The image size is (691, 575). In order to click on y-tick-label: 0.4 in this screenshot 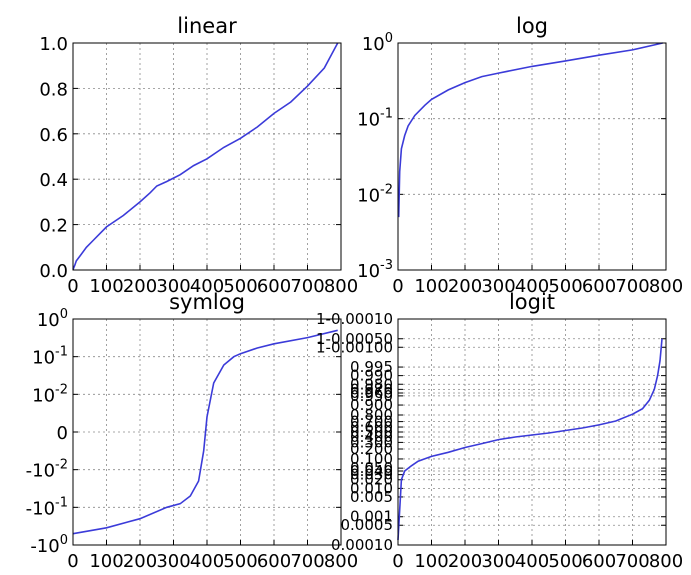, I will do `click(53, 180)`.